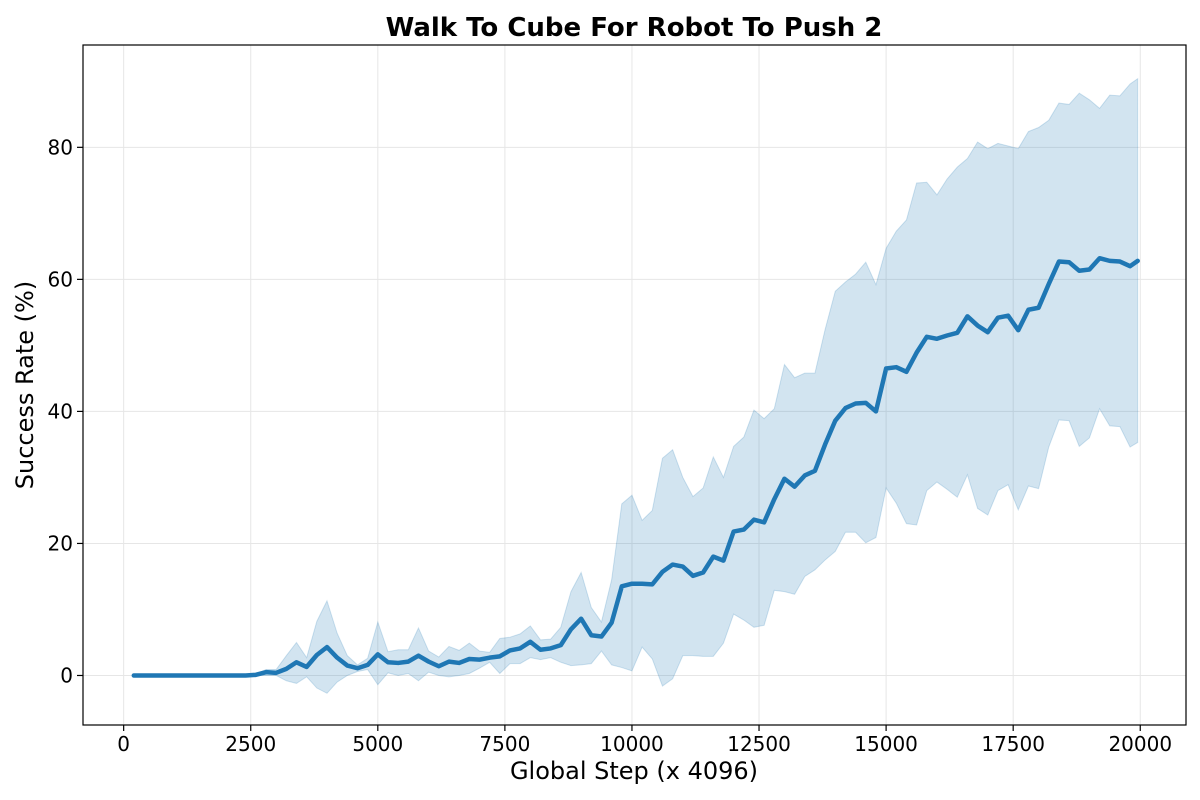  Describe the element at coordinates (634, 771) in the screenshot. I see `x-axis-label: Global Step (x 4096)` at that location.